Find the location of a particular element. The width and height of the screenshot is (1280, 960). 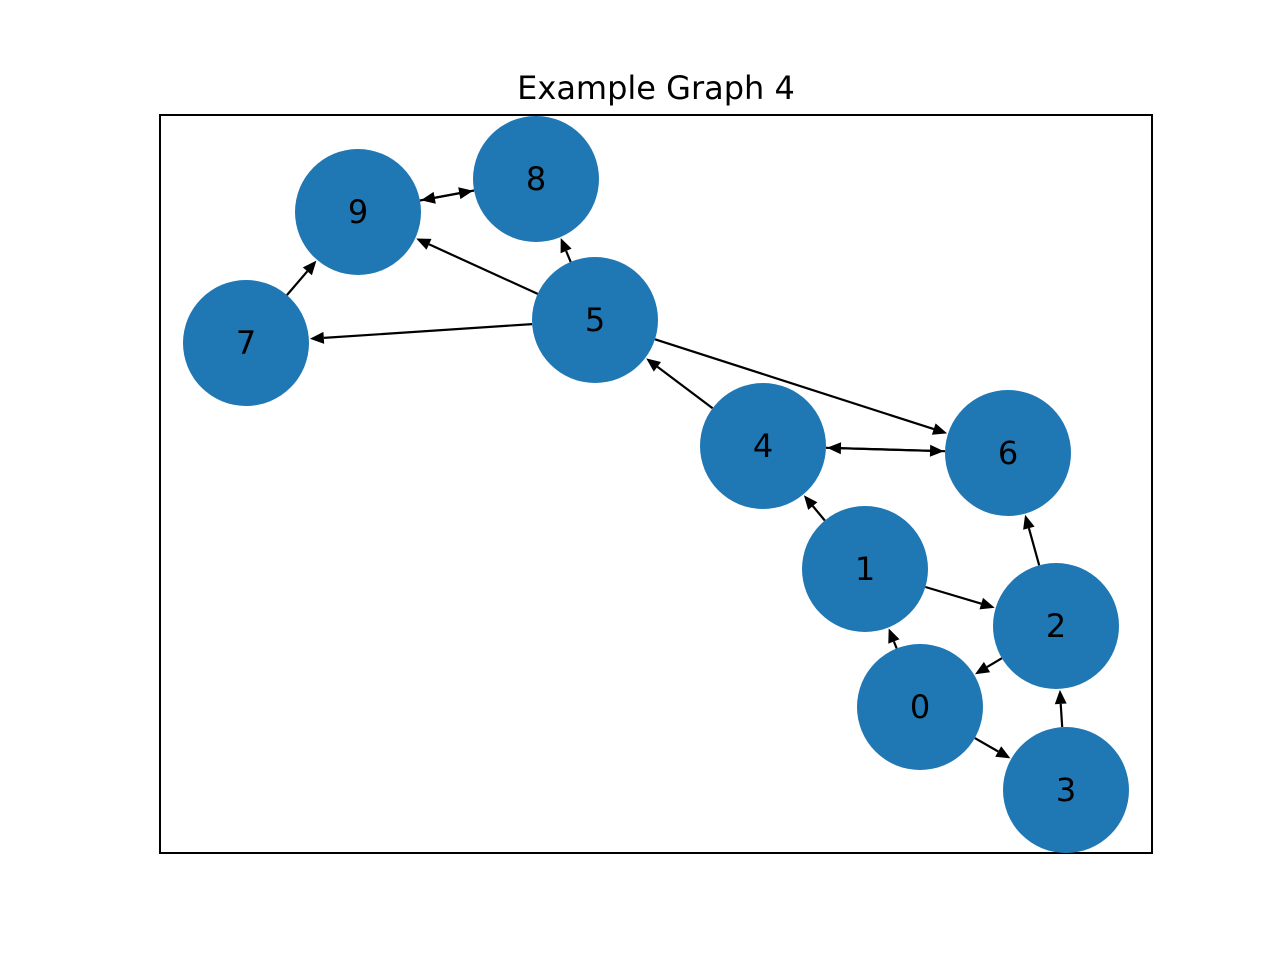

node-label: 8 is located at coordinates (536, 179).